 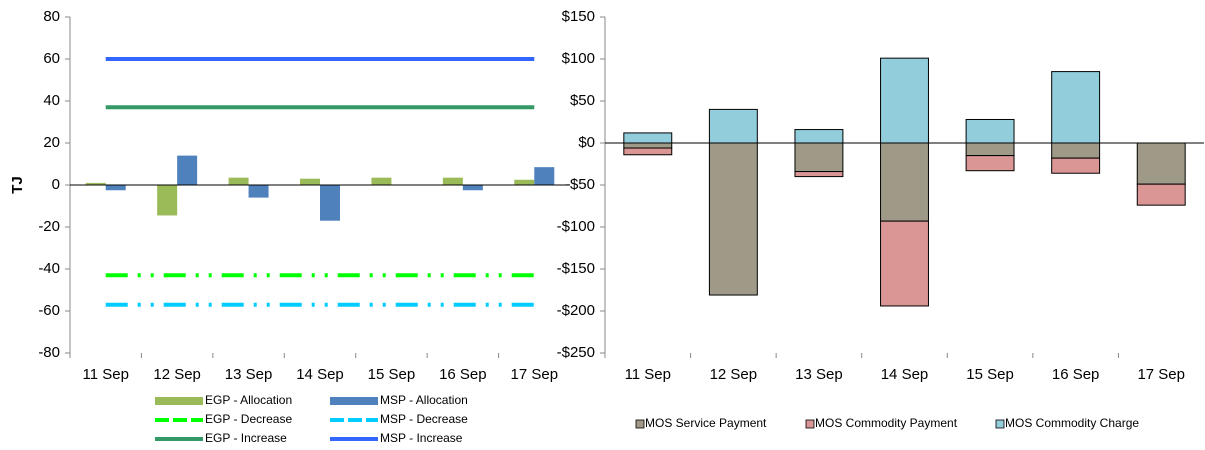 I want to click on legend-label: MSP - Increase, so click(x=421, y=438).